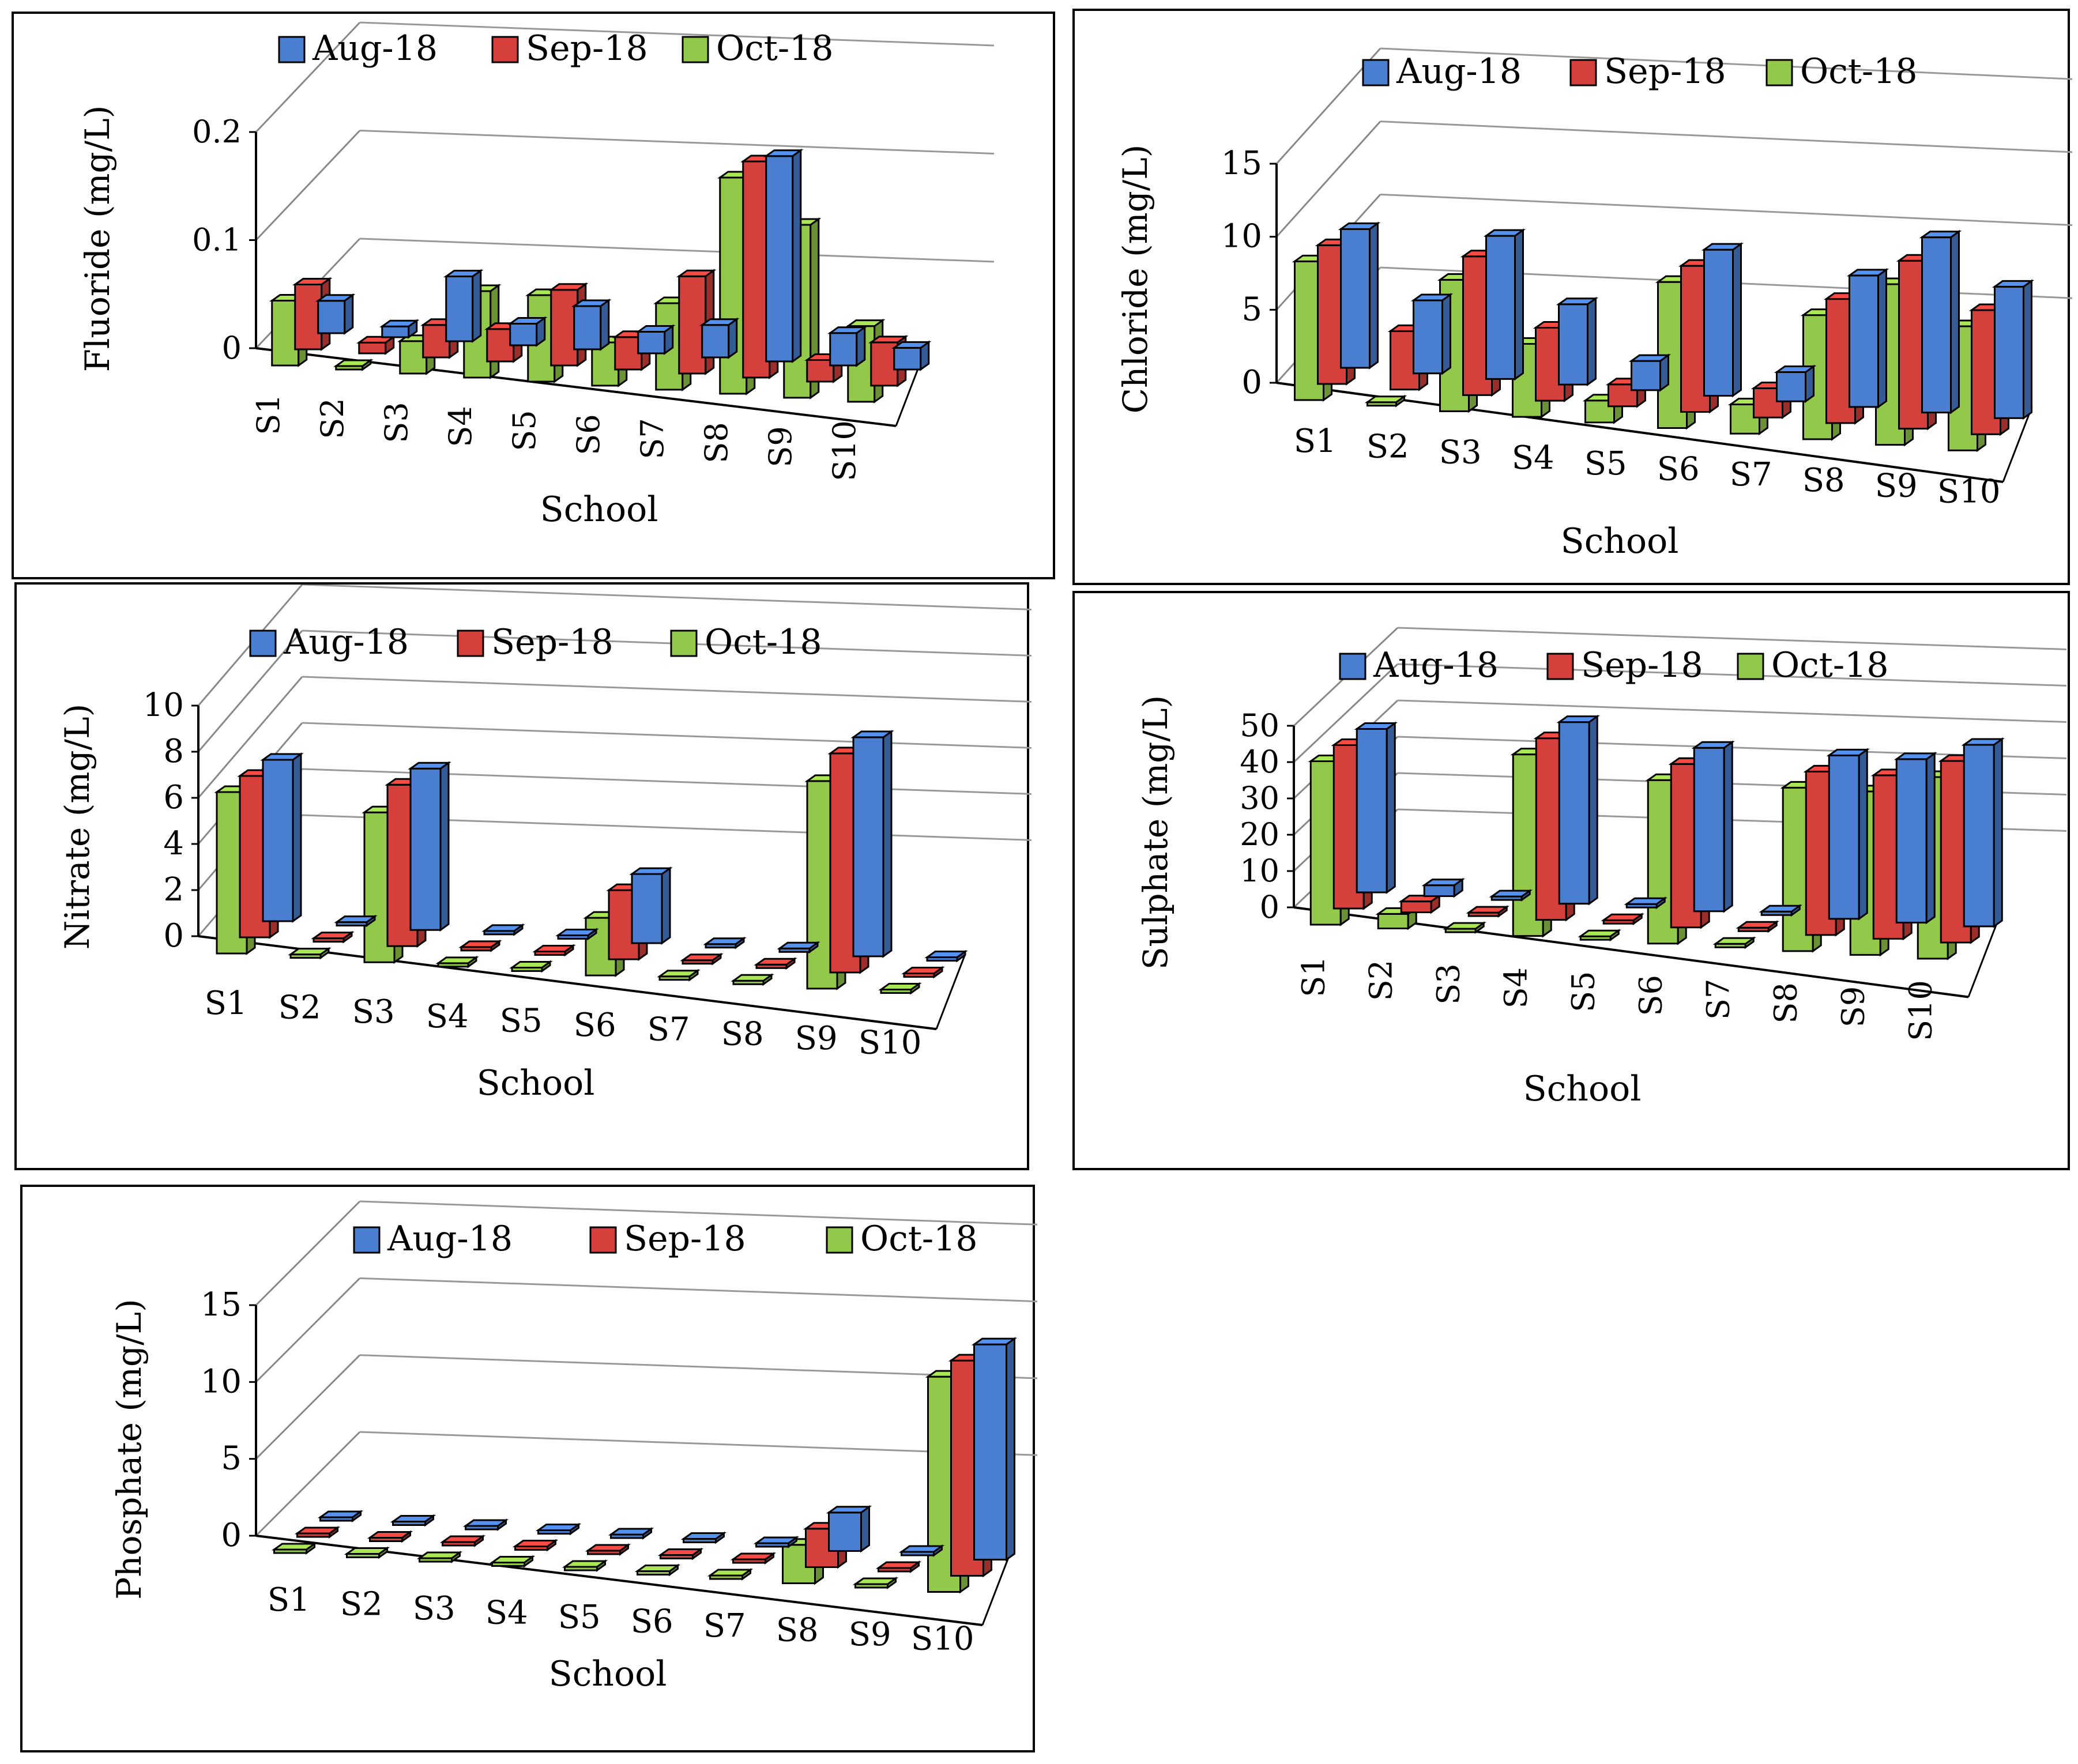 Image resolution: width=2078 pixels, height=1764 pixels. I want to click on bar-Aug-18-S8, so click(1848, 834).